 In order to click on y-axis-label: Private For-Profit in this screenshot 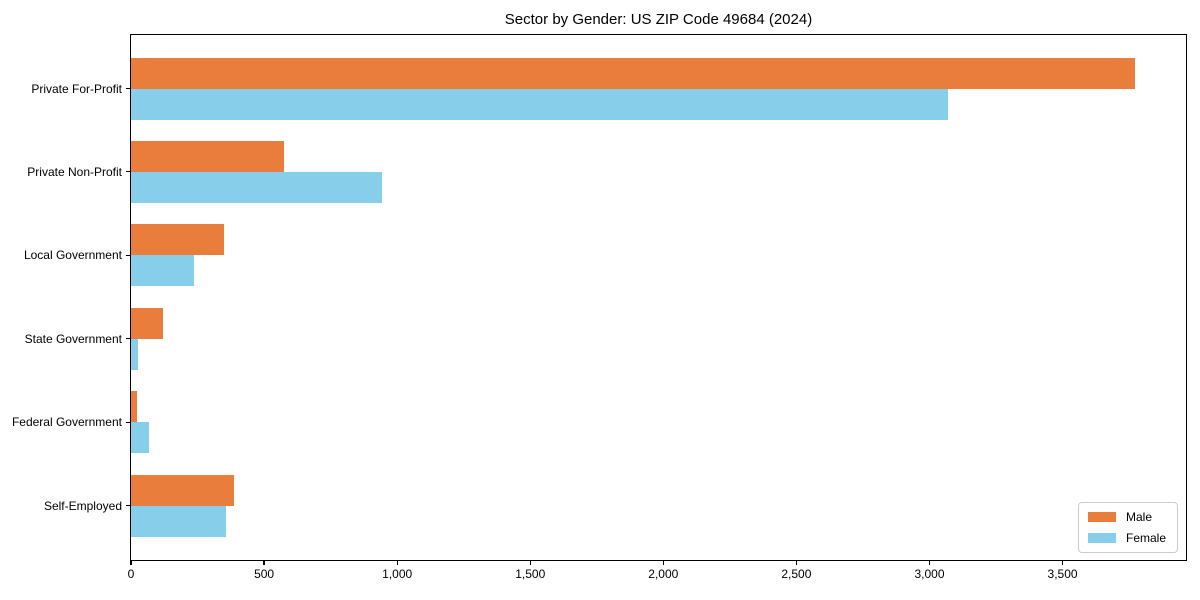, I will do `click(76, 88)`.